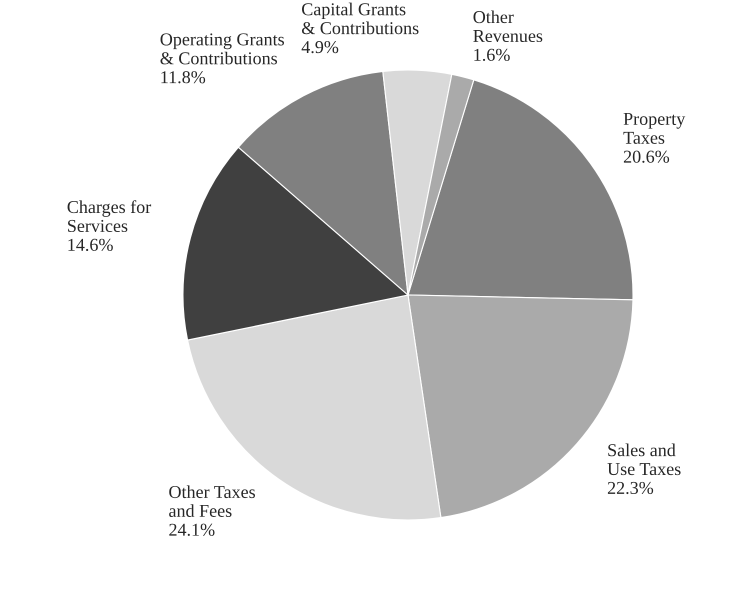 The image size is (730, 615). What do you see at coordinates (631, 488) in the screenshot?
I see `data-label: 22.3%` at bounding box center [631, 488].